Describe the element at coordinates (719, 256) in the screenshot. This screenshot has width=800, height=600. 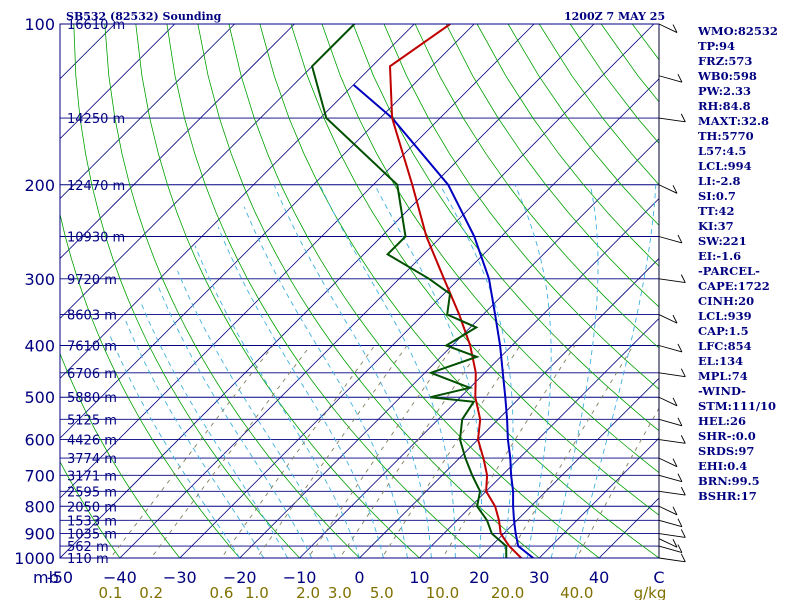
I see `index-entry: EI:-1.6` at that location.